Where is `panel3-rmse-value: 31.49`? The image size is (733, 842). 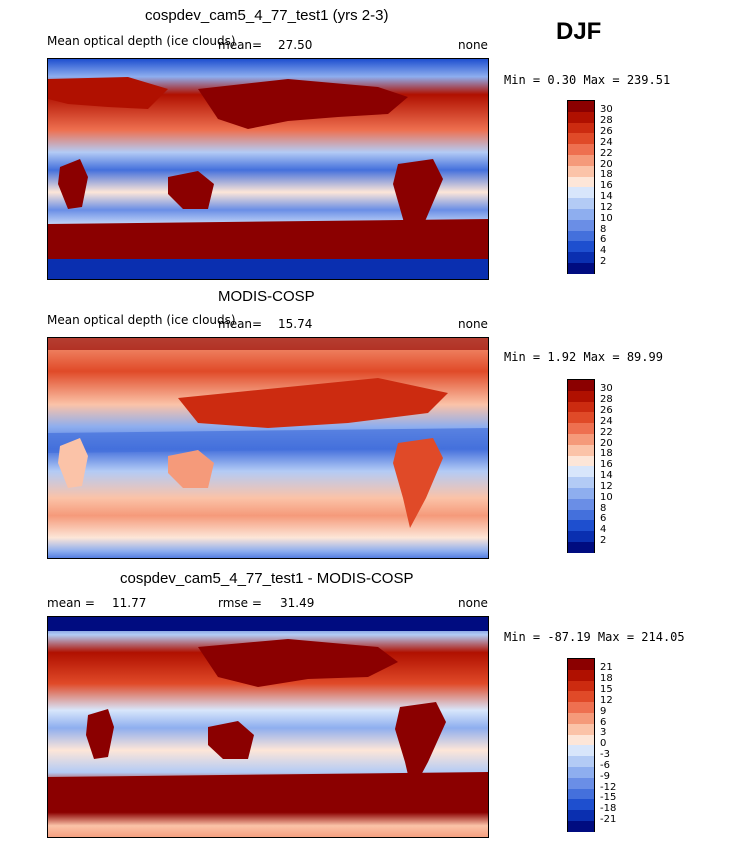
panel3-rmse-value: 31.49 is located at coordinates (297, 603).